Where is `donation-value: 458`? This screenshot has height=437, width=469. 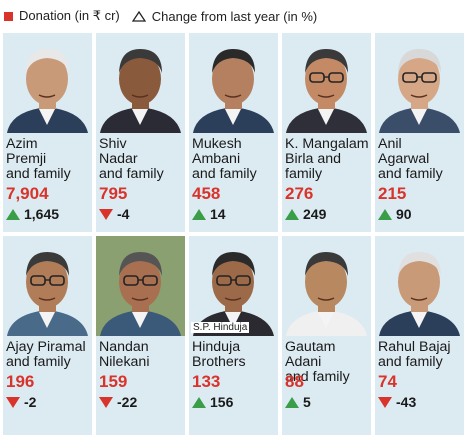
donation-value: 458 is located at coordinates (206, 193).